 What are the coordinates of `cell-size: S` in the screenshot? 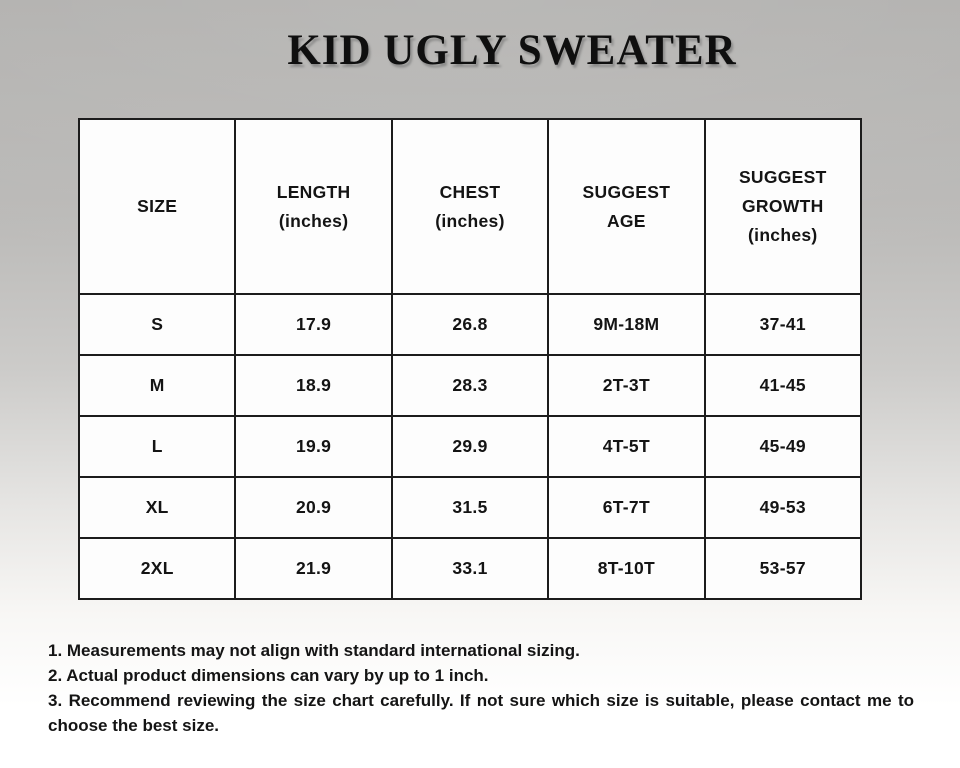 It's located at (157, 324).